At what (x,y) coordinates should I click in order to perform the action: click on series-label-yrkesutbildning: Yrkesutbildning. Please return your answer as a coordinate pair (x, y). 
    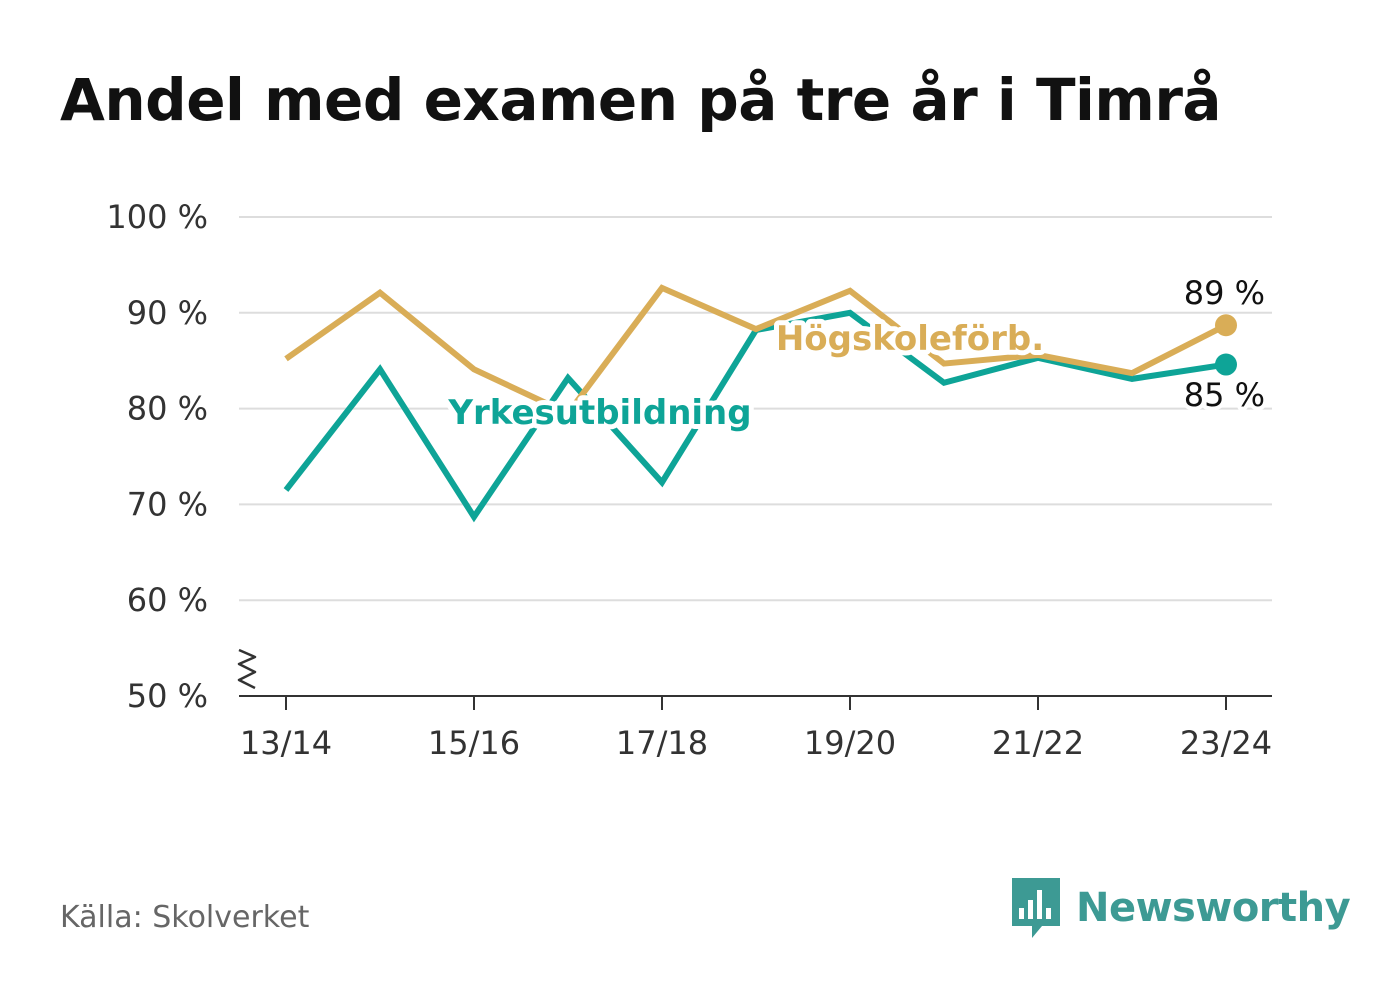
    Looking at the image, I should click on (599, 413).